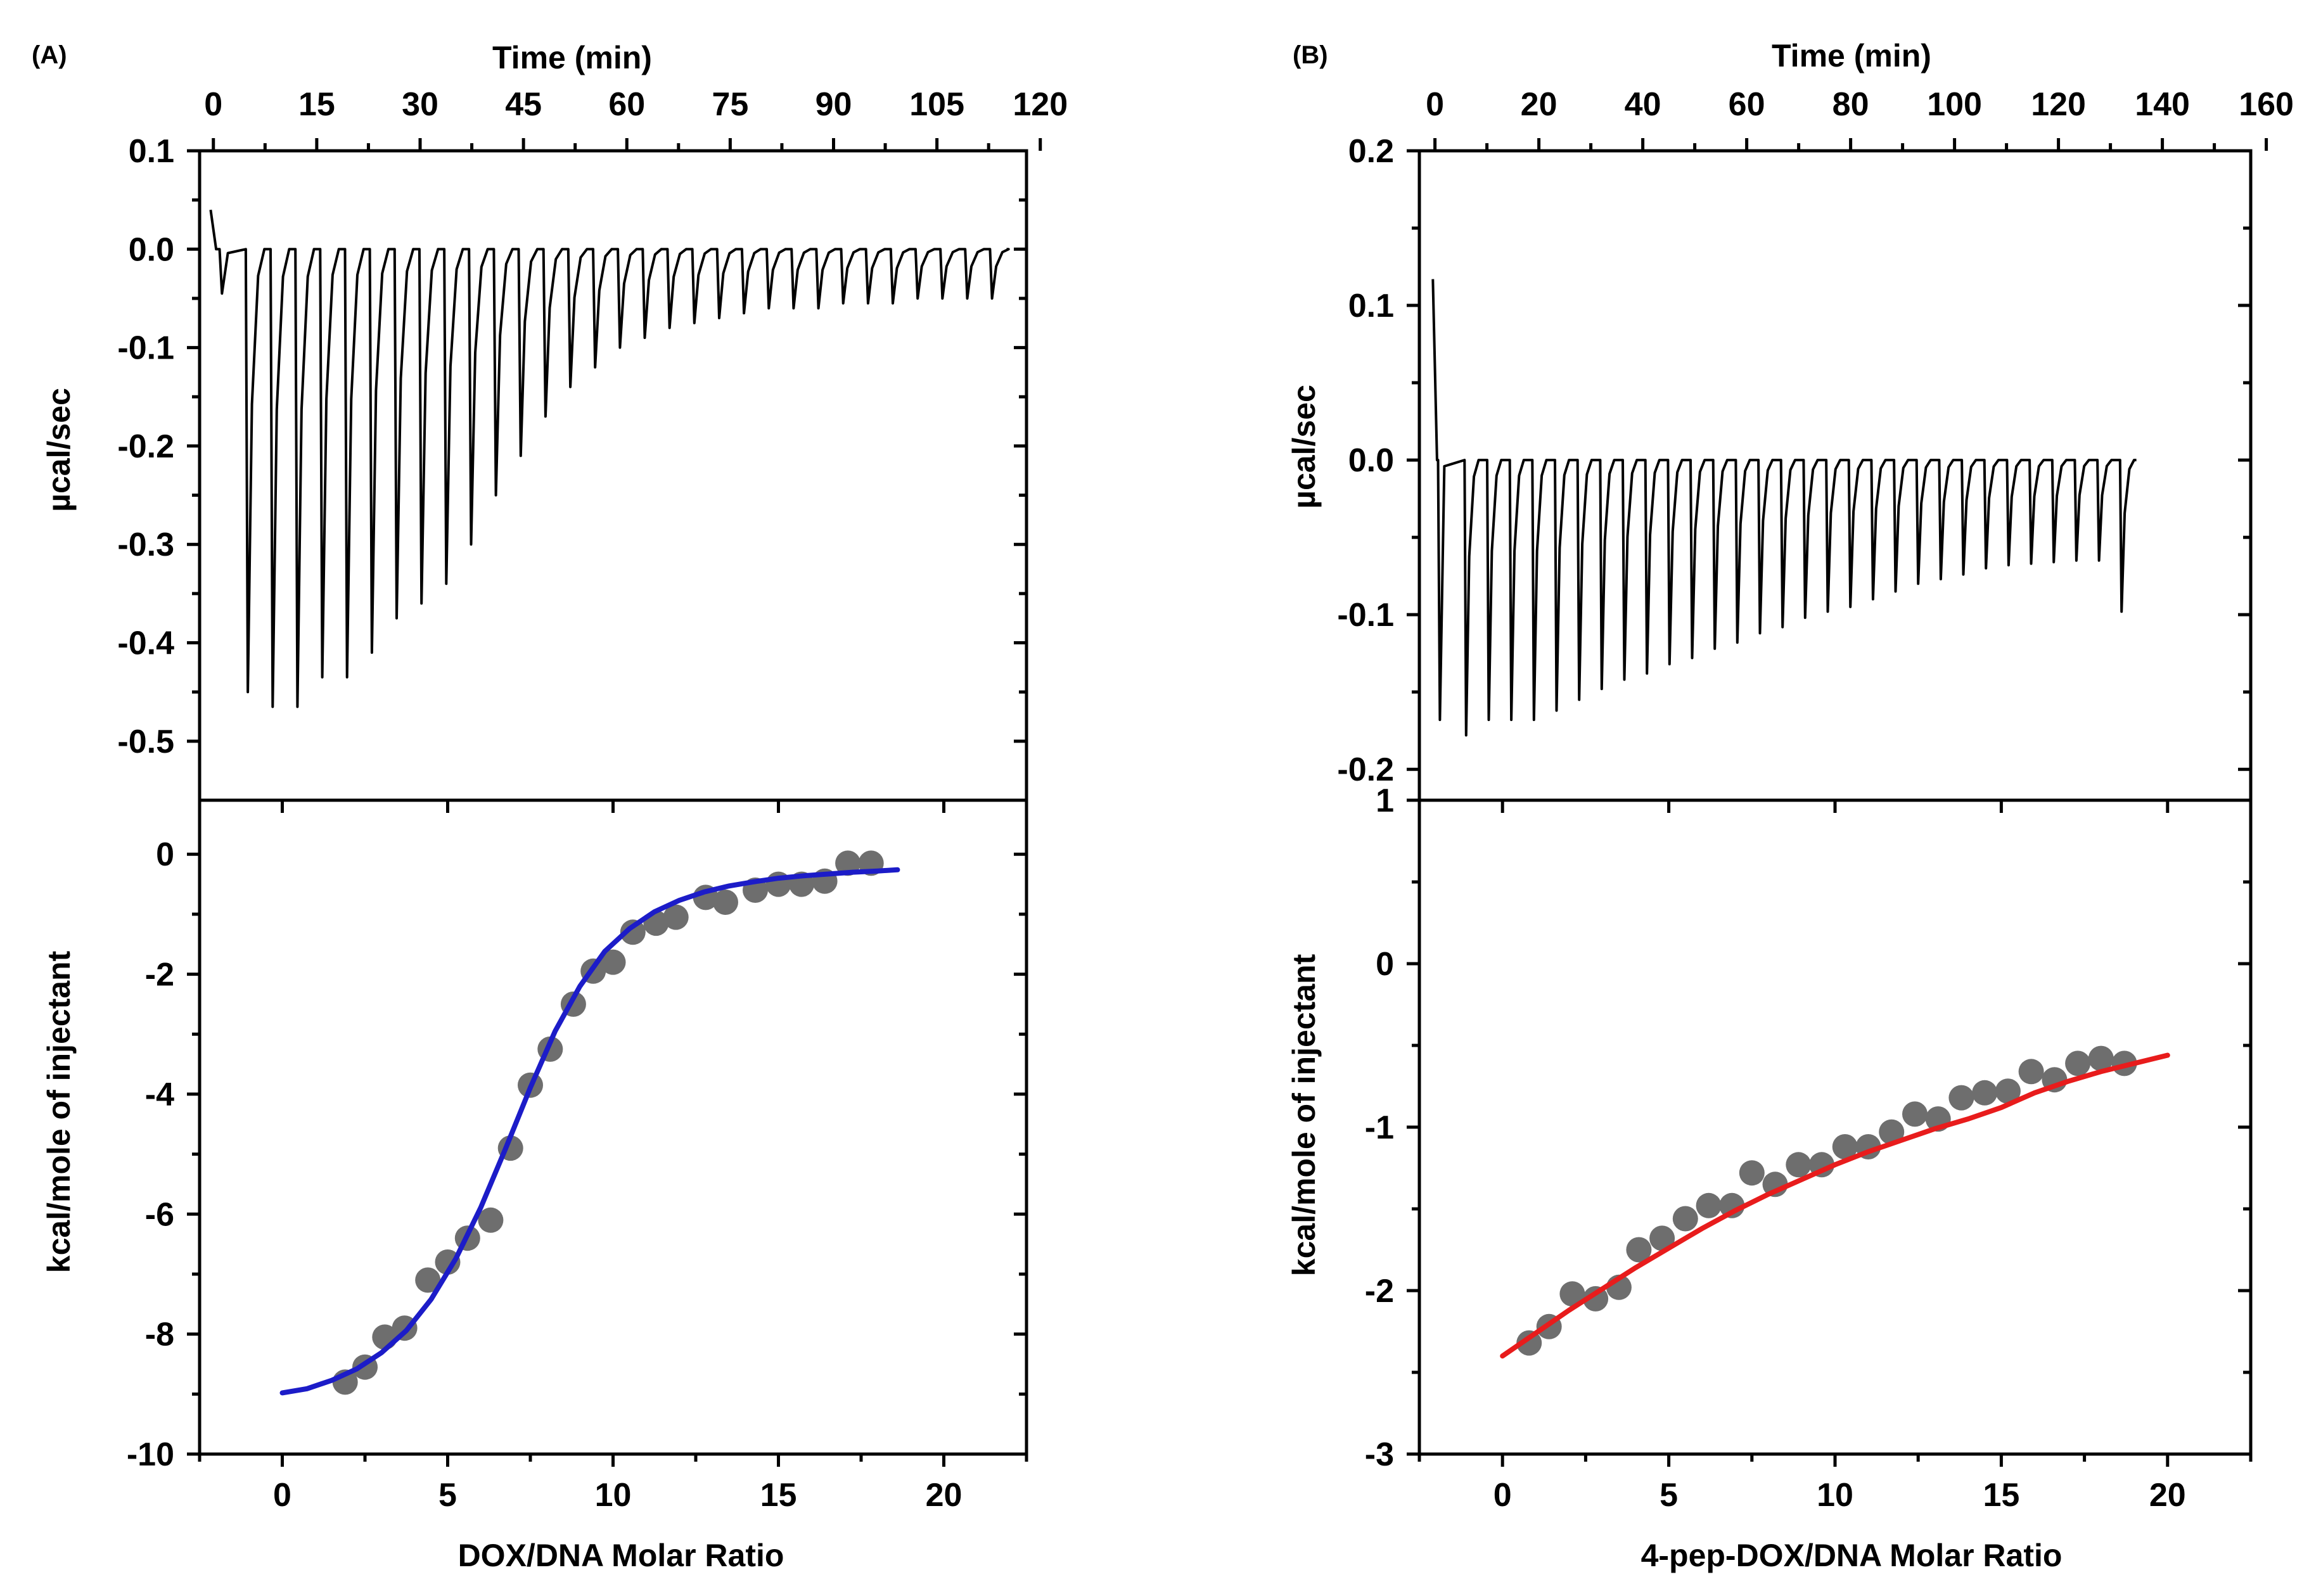 Image resolution: width=2309 pixels, height=1596 pixels. Describe the element at coordinates (1365, 615) in the screenshot. I see `panel-b-top-y-tick-label: -0.1` at that location.